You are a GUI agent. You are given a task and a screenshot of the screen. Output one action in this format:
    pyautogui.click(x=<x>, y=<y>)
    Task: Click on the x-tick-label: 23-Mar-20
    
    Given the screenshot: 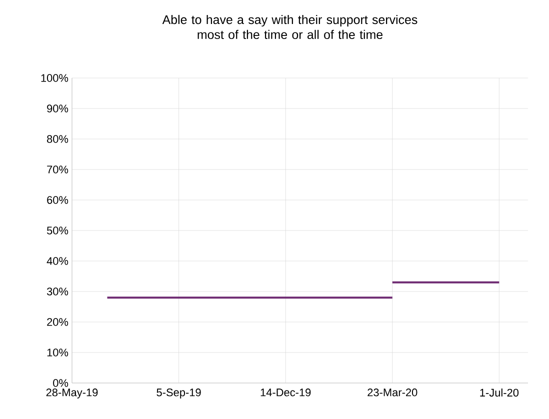 What is the action you would take?
    pyautogui.click(x=393, y=392)
    